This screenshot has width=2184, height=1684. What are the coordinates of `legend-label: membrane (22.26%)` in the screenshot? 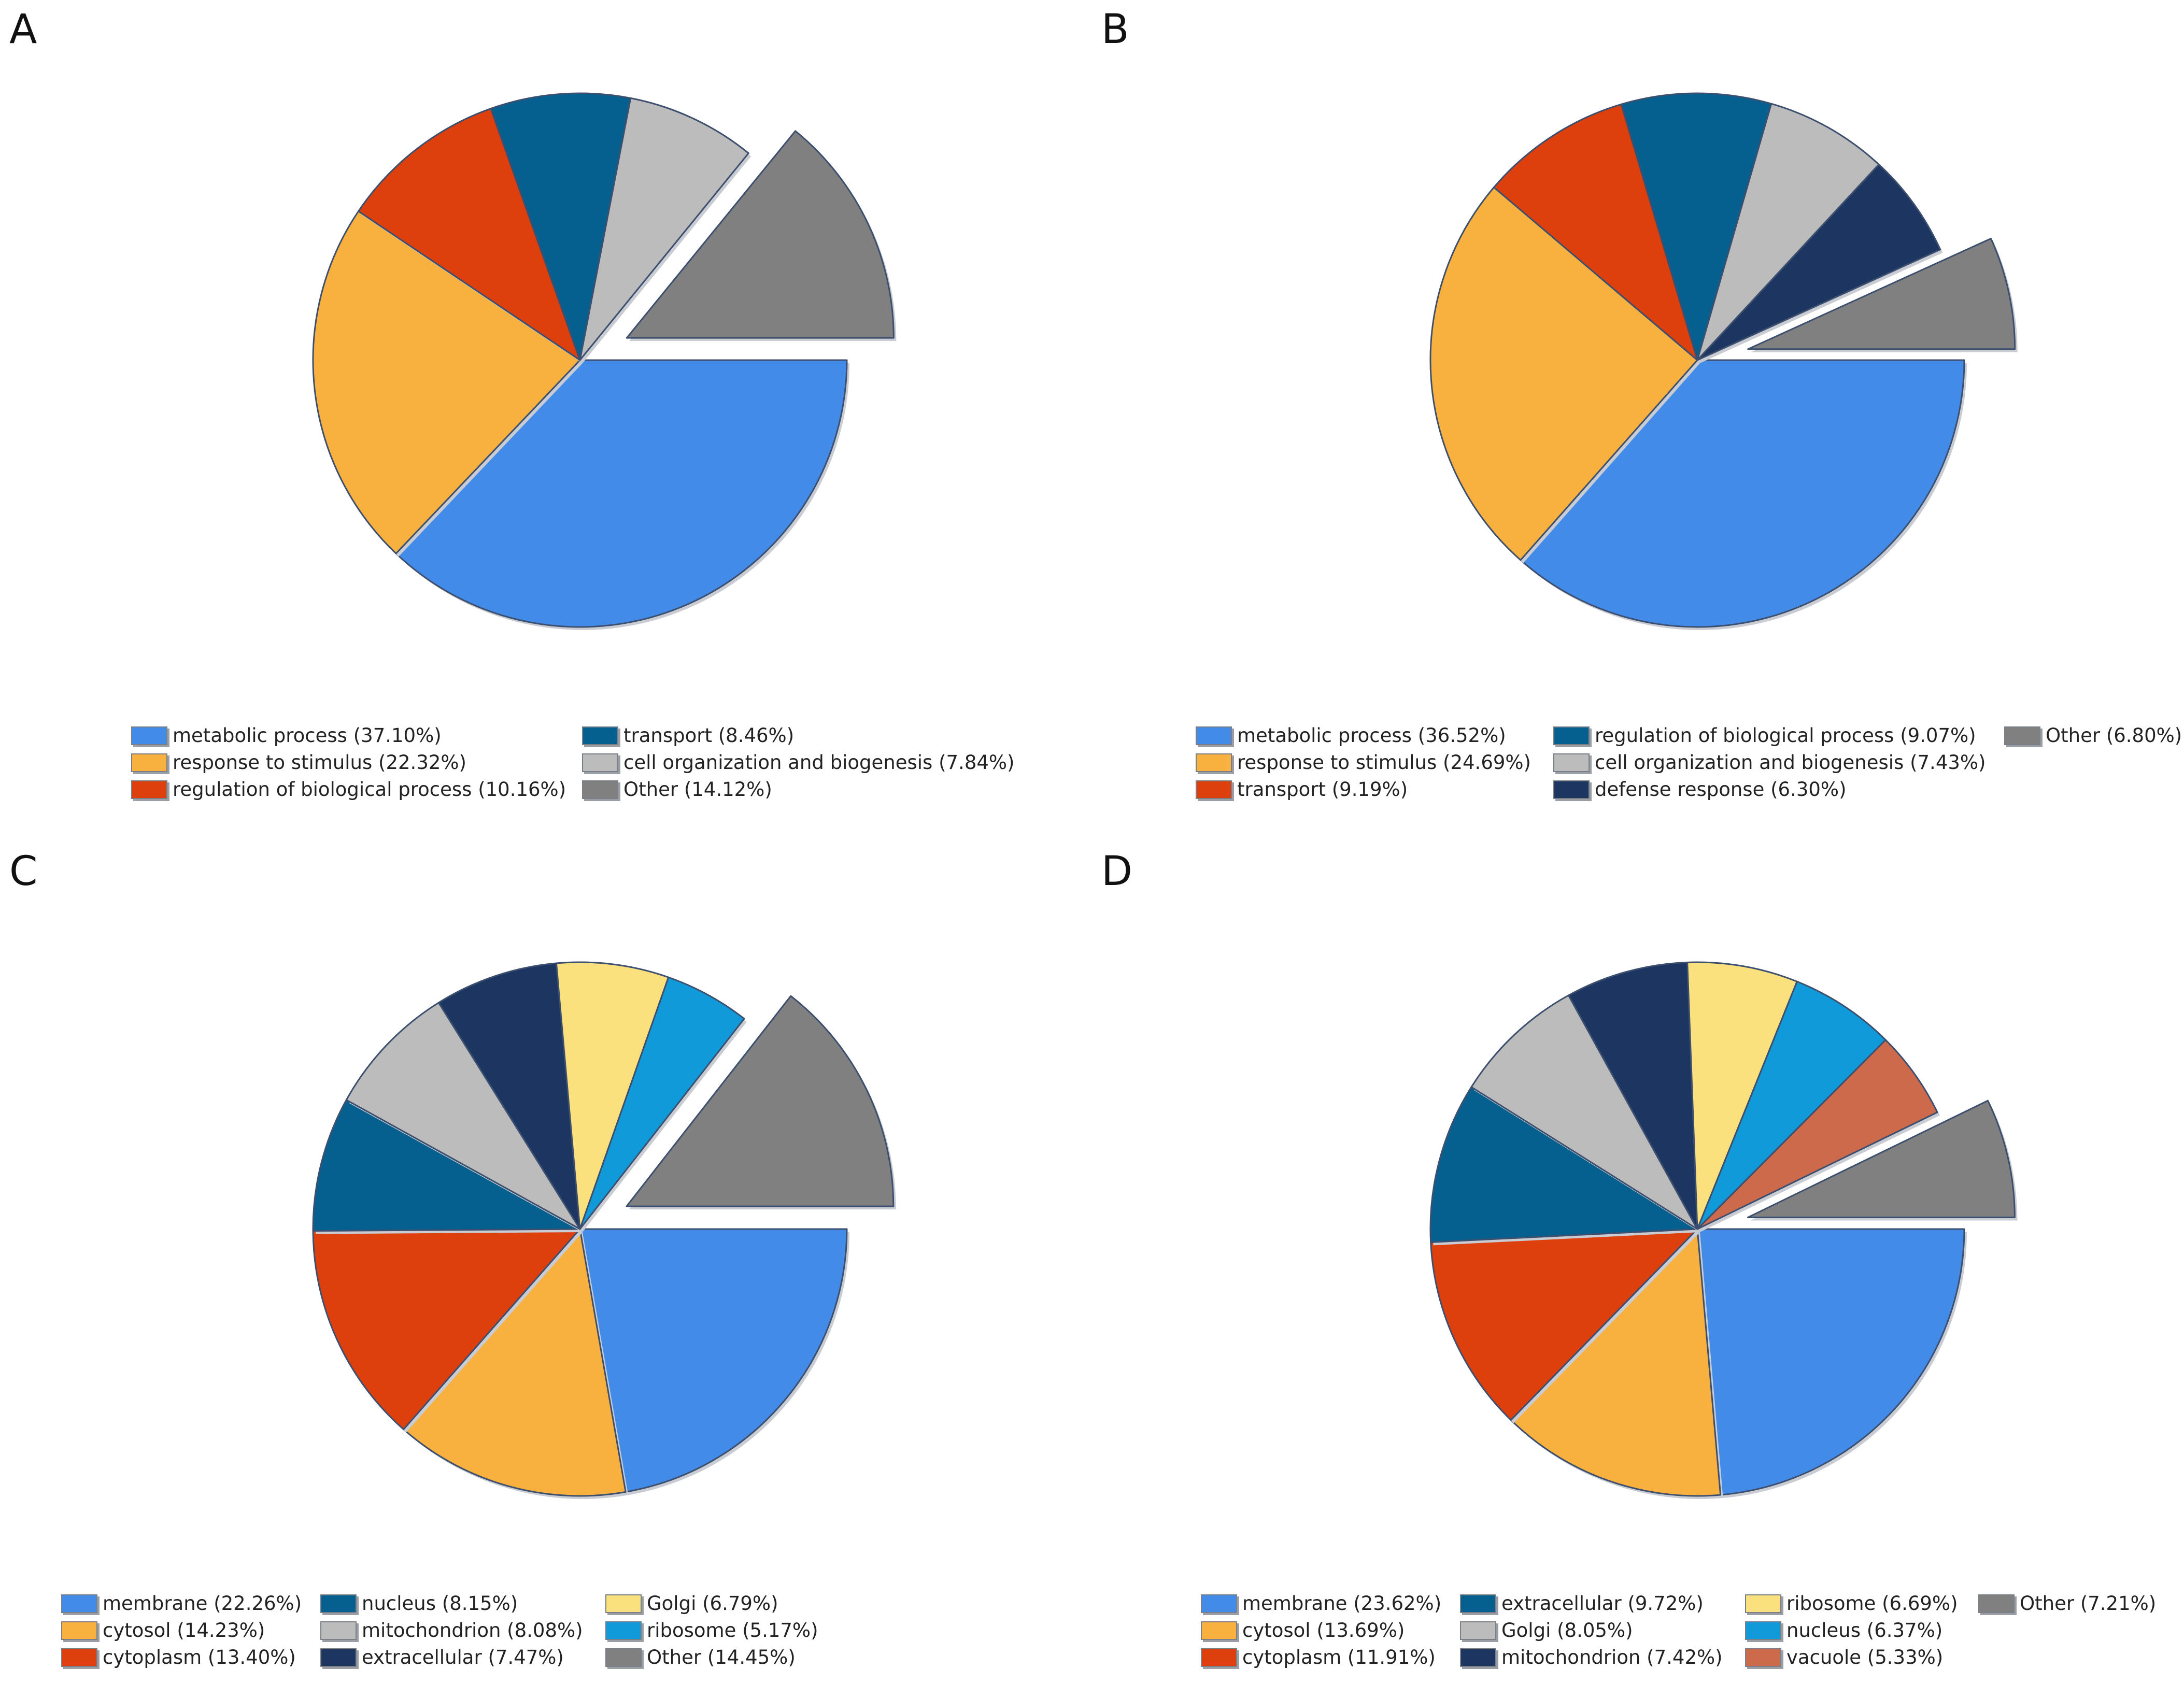 It's located at (202, 1604).